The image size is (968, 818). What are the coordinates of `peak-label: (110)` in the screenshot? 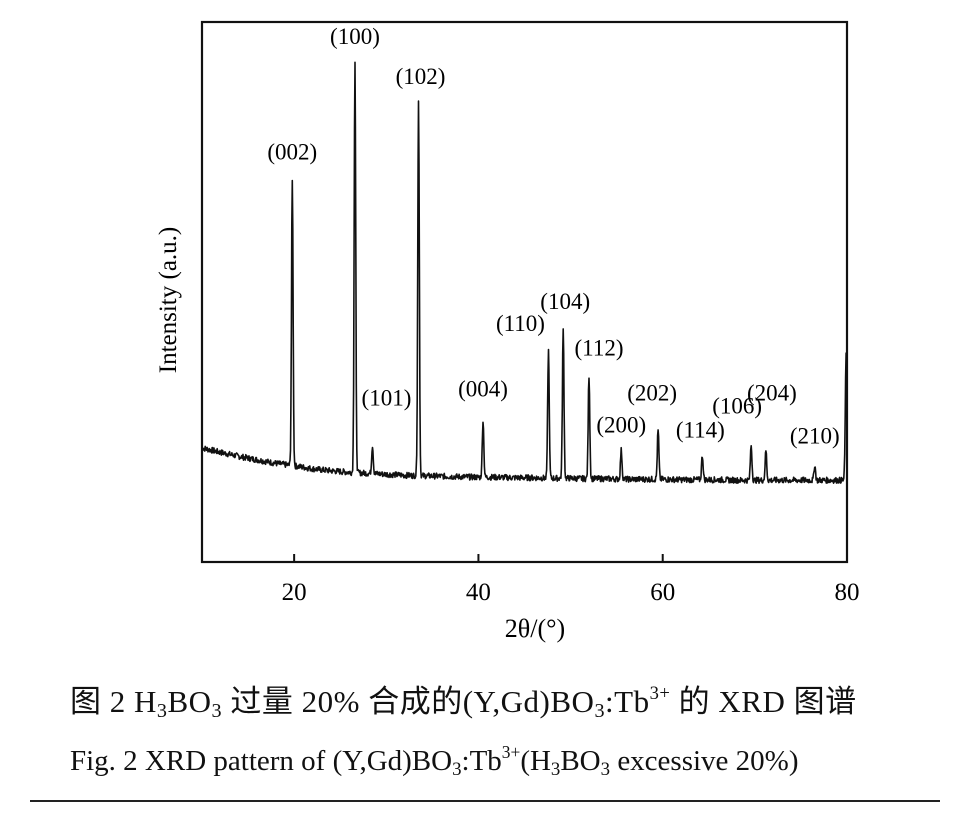 It's located at (520, 323).